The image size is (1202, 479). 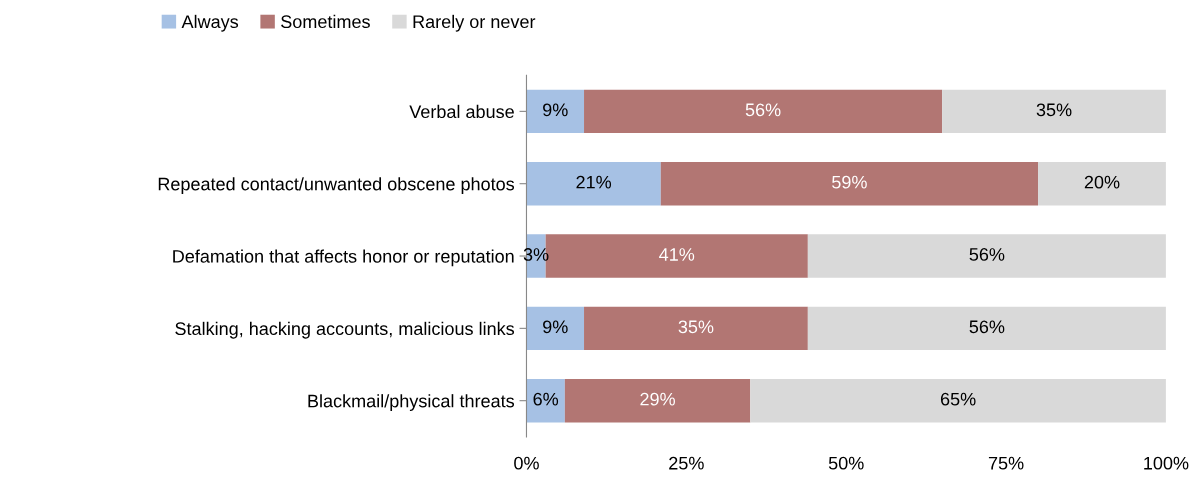 What do you see at coordinates (686, 463) in the screenshot?
I see `x-tick-label: 25%` at bounding box center [686, 463].